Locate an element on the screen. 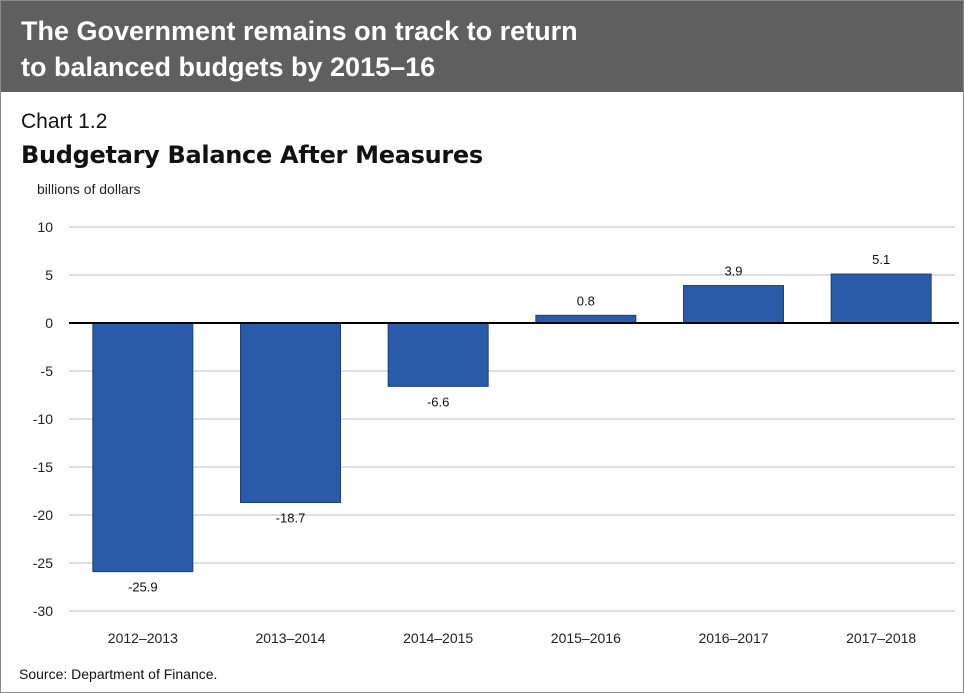 This screenshot has width=964, height=693. data-label: -6.6 is located at coordinates (438, 401).